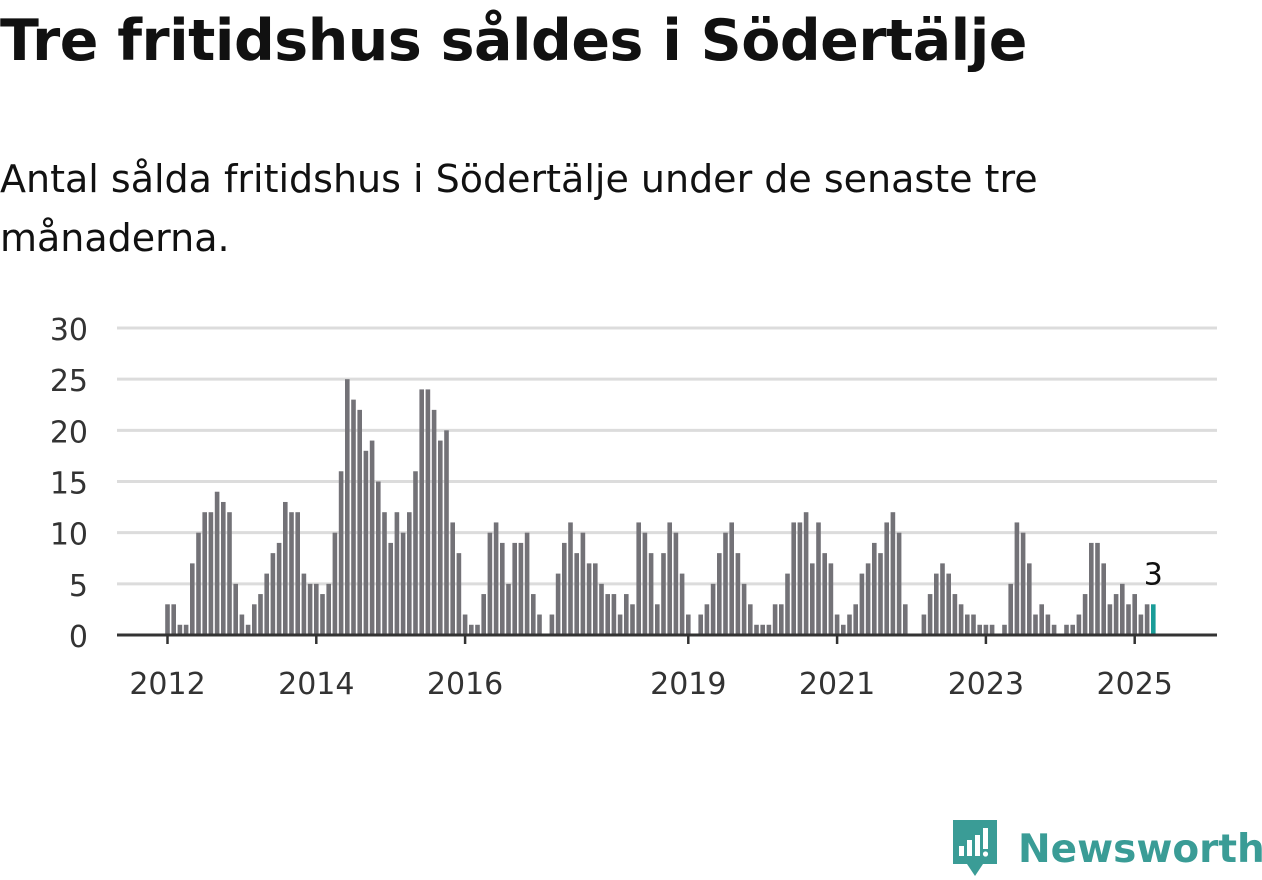 This screenshot has width=1262, height=880. I want to click on x-tick-label: 2021, so click(837, 684).